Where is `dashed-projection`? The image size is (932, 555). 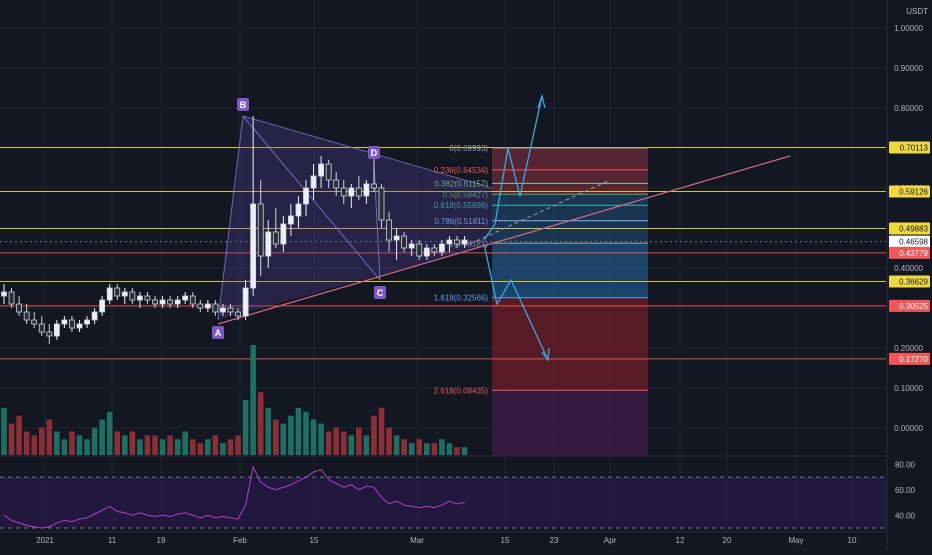
dashed-projection is located at coordinates (540, 212).